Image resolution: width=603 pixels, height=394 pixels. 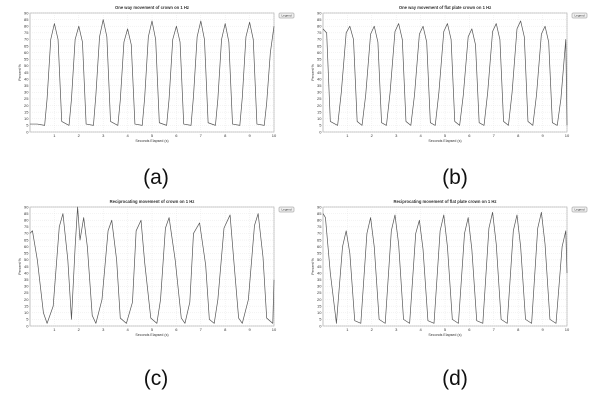 I want to click on y-tick-label: 20, so click(x=26, y=299).